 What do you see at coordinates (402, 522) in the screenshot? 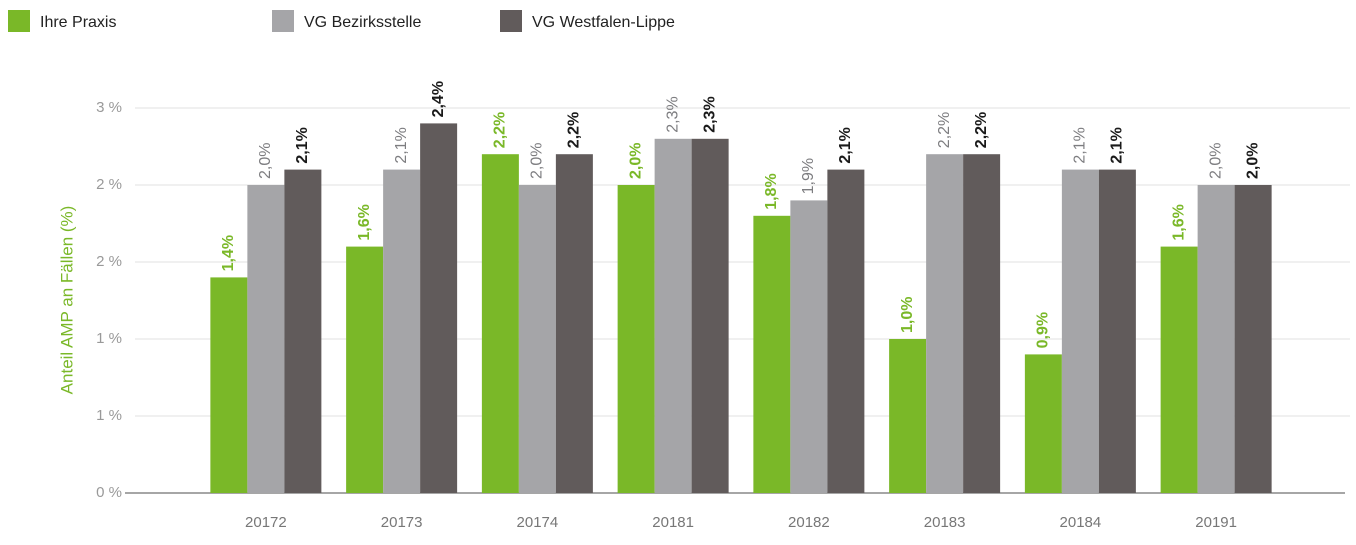
I see `x-tick-label: 20173` at bounding box center [402, 522].